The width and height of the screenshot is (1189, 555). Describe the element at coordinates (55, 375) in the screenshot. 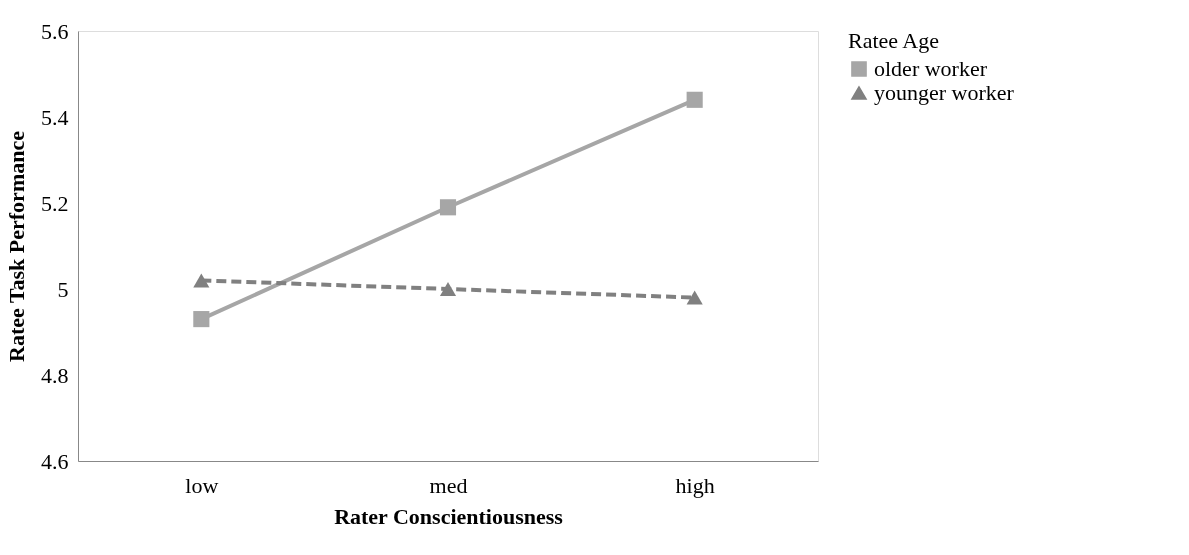

I see `y-tick-label: 4.8` at that location.